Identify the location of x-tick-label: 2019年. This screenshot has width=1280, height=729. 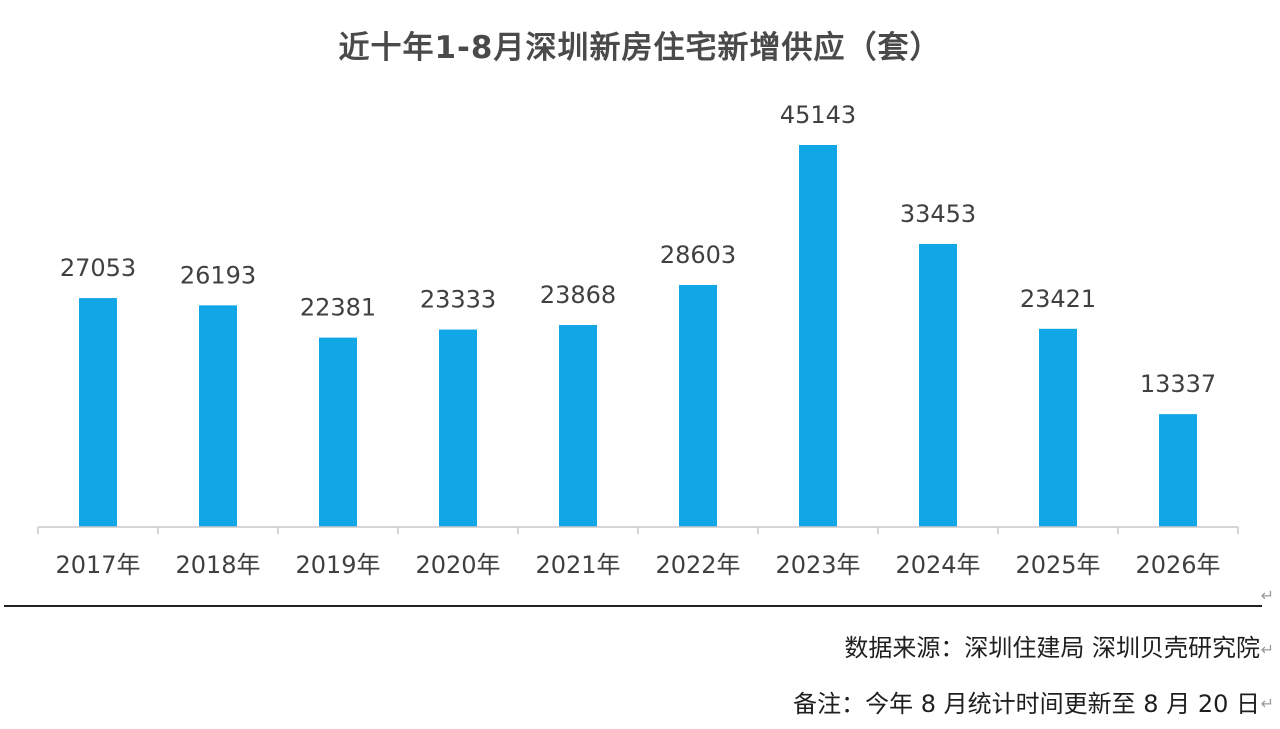
(337, 565).